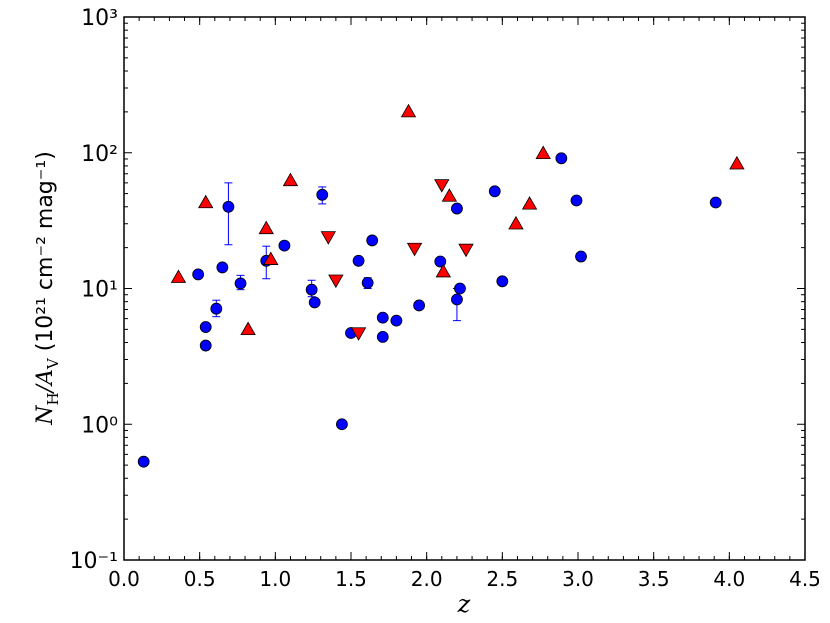  Describe the element at coordinates (45, 415) in the screenshot. I see `y-label-part: N` at that location.